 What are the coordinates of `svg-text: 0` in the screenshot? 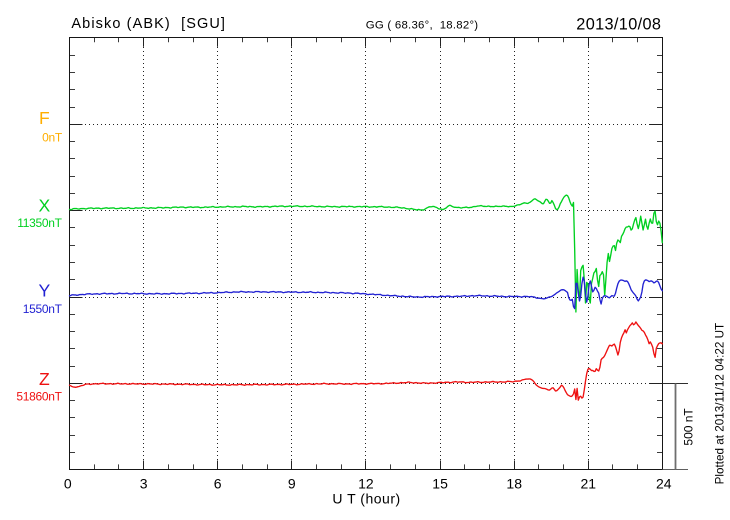 It's located at (68, 483).